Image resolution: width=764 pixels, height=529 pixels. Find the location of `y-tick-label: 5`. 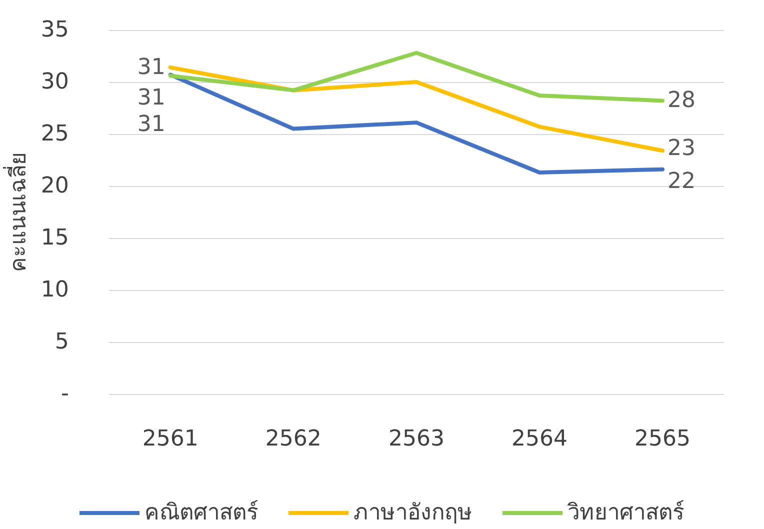

y-tick-label: 5 is located at coordinates (61, 342).